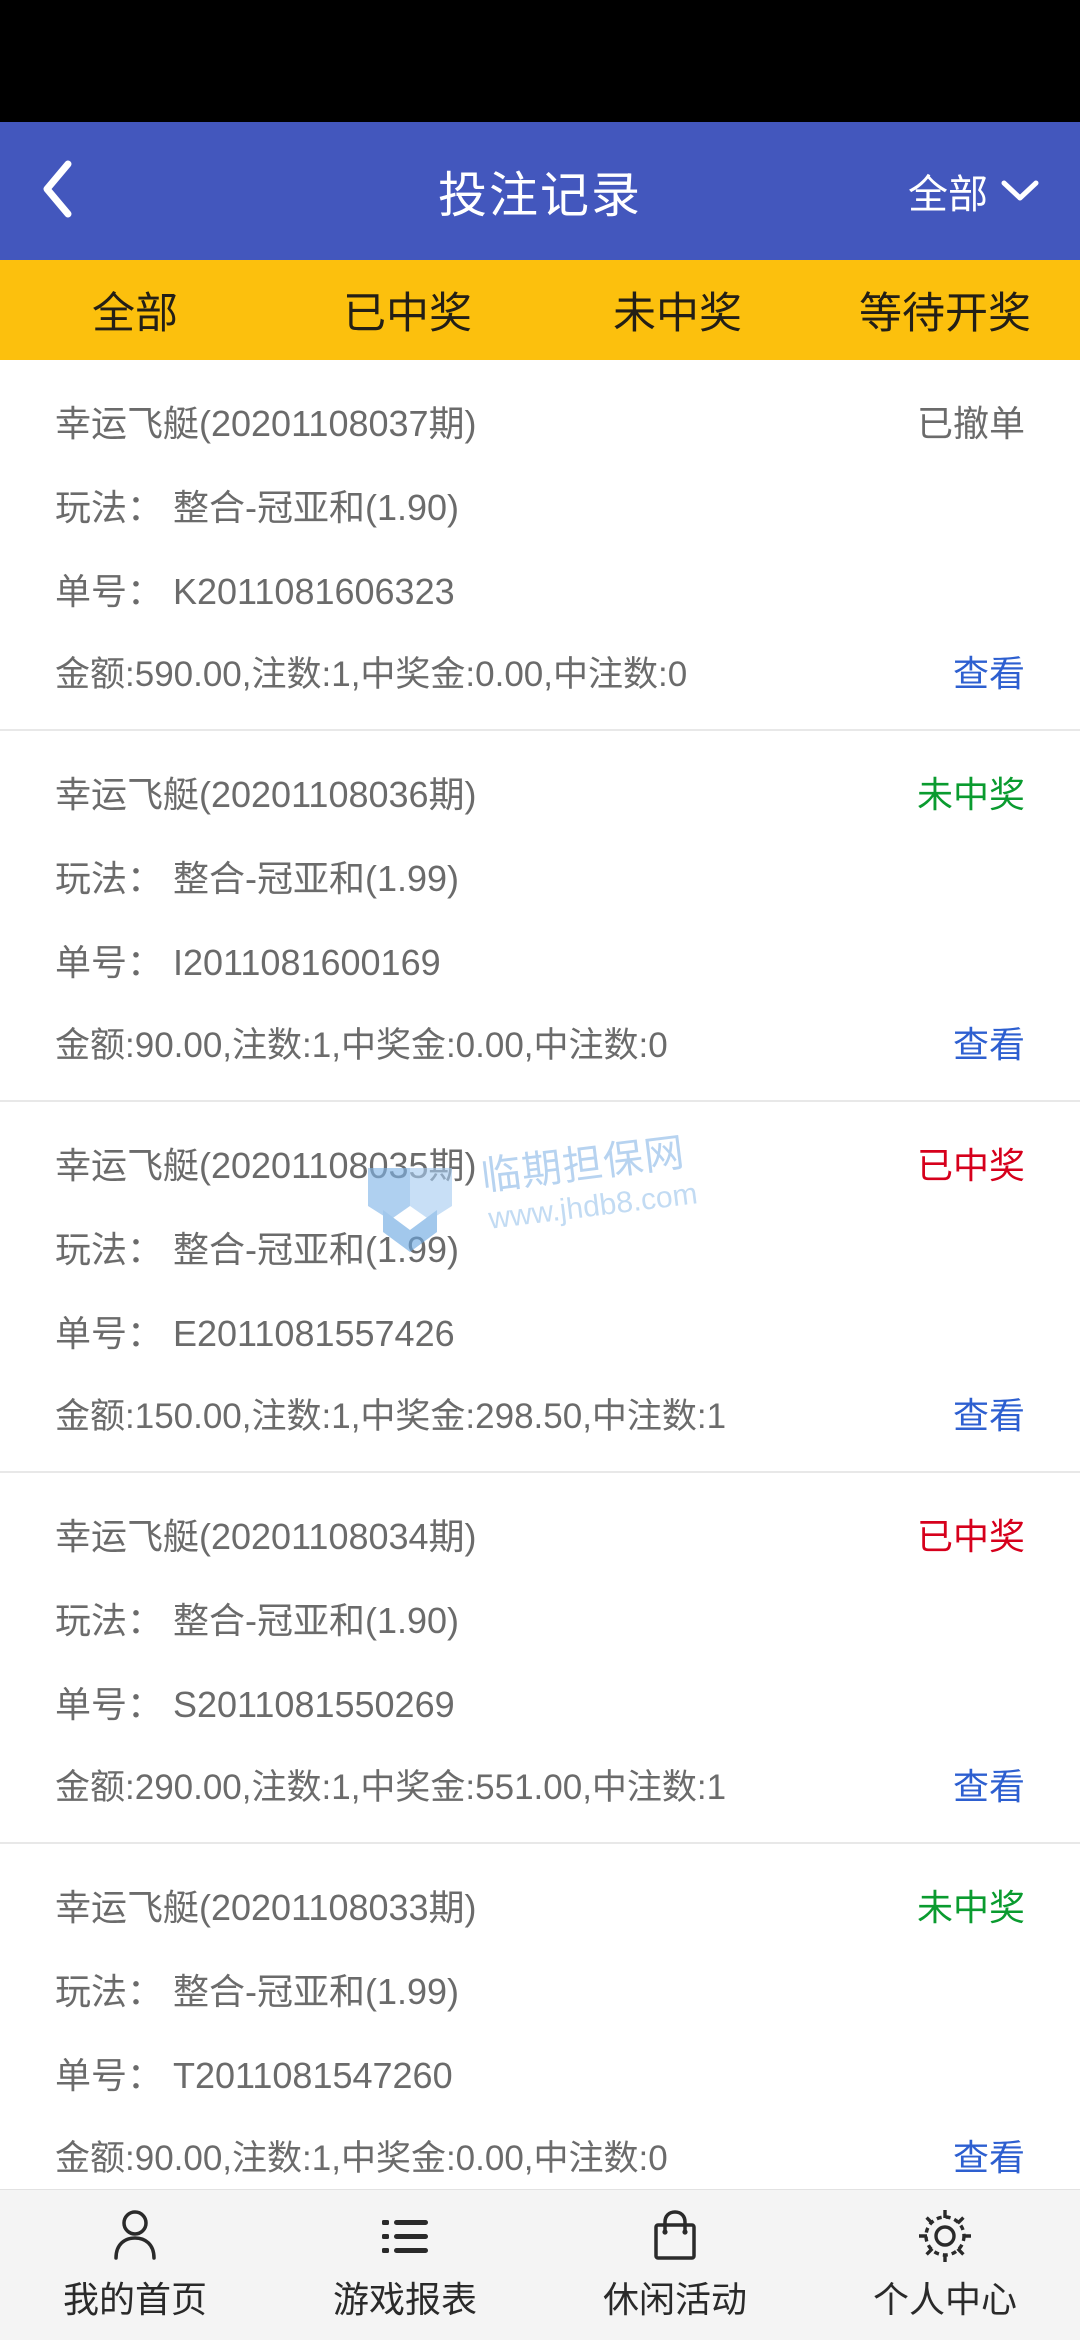  What do you see at coordinates (266, 1165) in the screenshot?
I see `lottery-name: 幸运飞艇(20201108035期)` at bounding box center [266, 1165].